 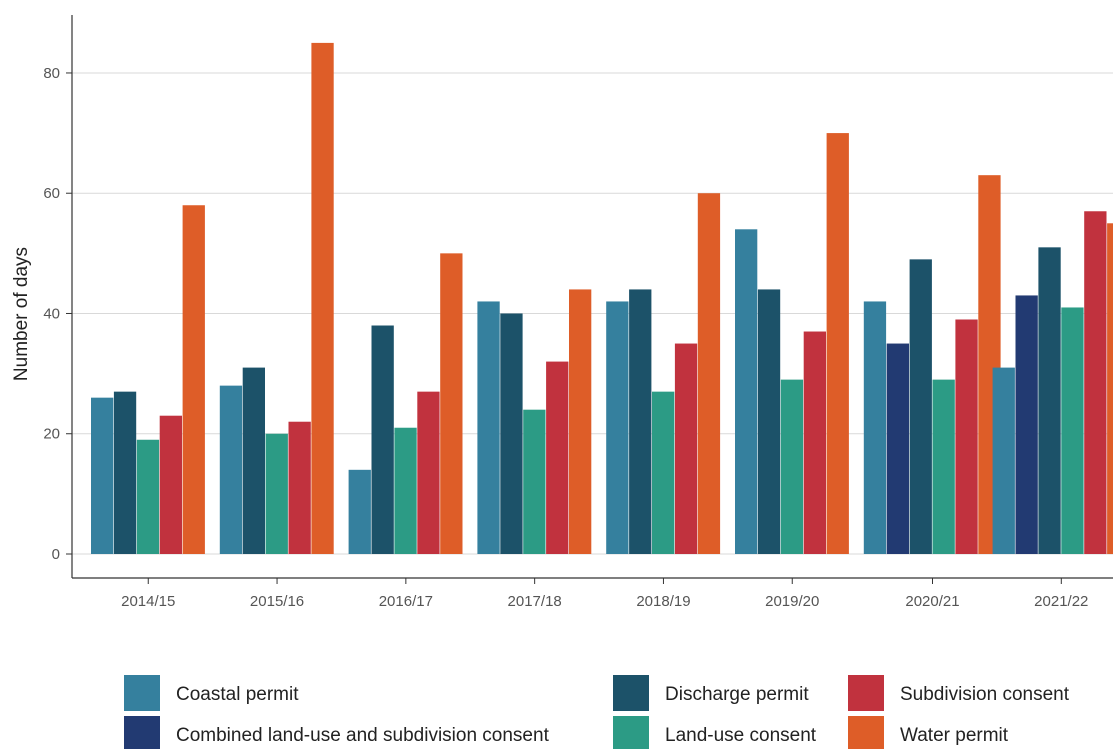 What do you see at coordinates (56, 554) in the screenshot?
I see `y-tick-label: 0` at bounding box center [56, 554].